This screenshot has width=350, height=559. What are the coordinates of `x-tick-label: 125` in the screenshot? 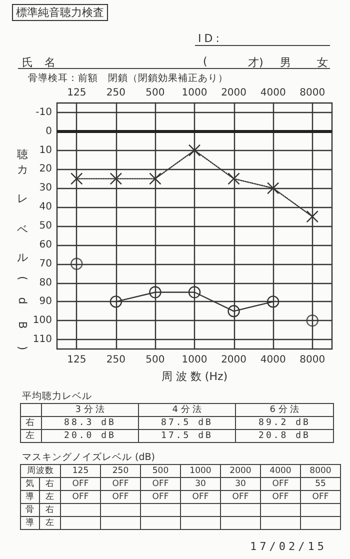 It's located at (76, 93).